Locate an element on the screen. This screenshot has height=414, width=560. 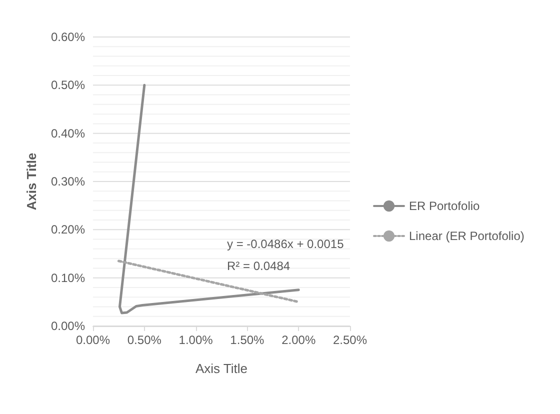
x-tick-label: 0.00% is located at coordinates (93, 340).